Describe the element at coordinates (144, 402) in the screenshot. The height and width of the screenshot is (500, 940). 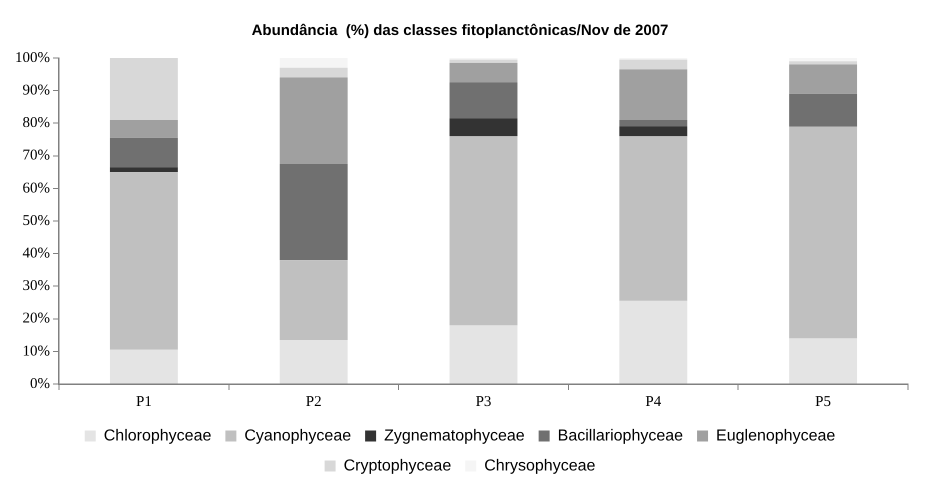
I see `x-tick-label: P1` at that location.